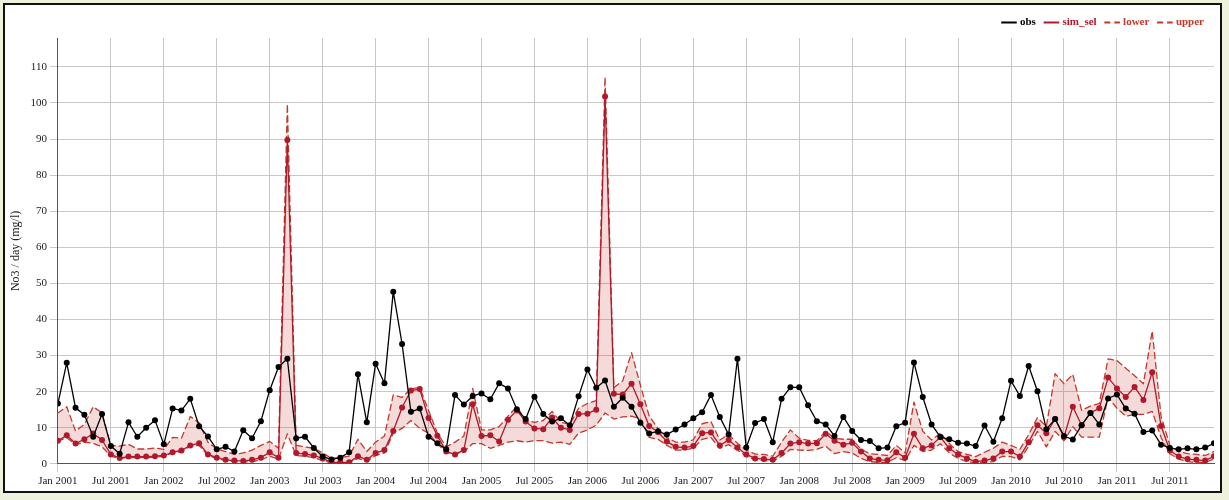  I want to click on y-tick-label: 80, so click(41, 174).